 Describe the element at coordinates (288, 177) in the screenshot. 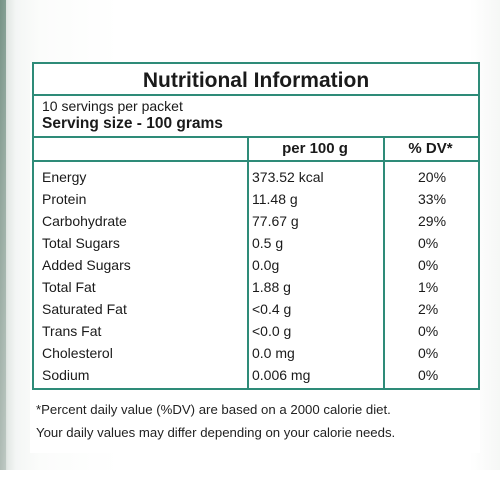

I see `nutrient-amount: 373.52 kcal` at that location.